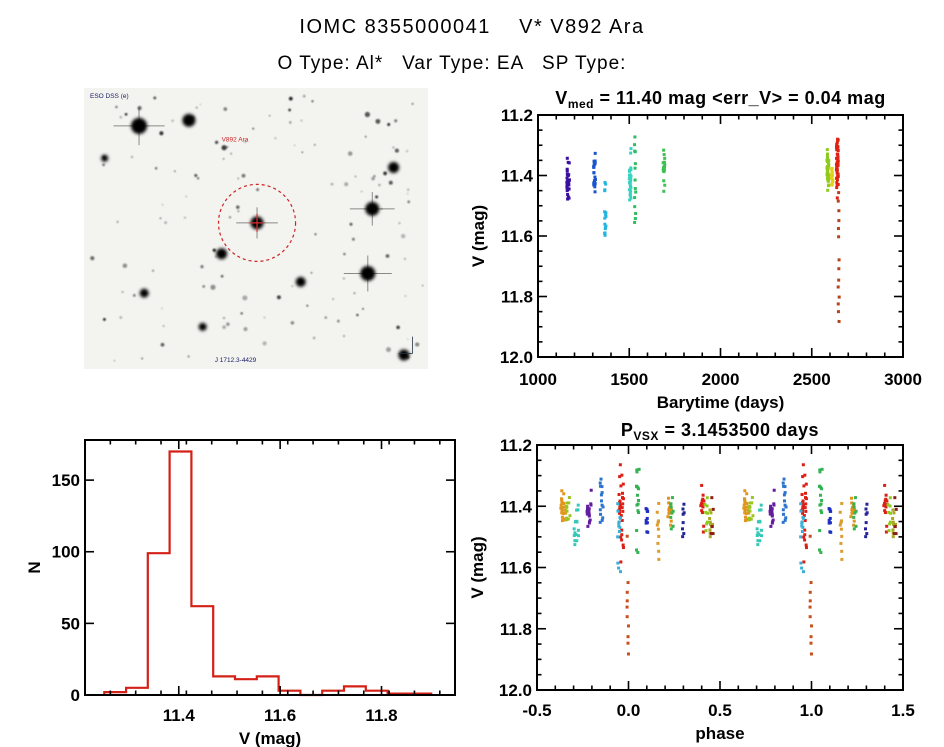  Describe the element at coordinates (719, 733) in the screenshot. I see `x-axis-label: phase` at that location.